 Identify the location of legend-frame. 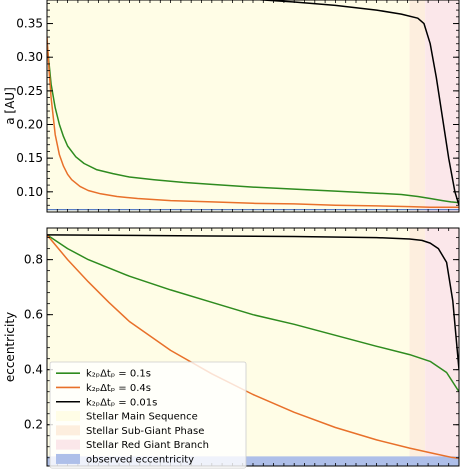
(148, 415).